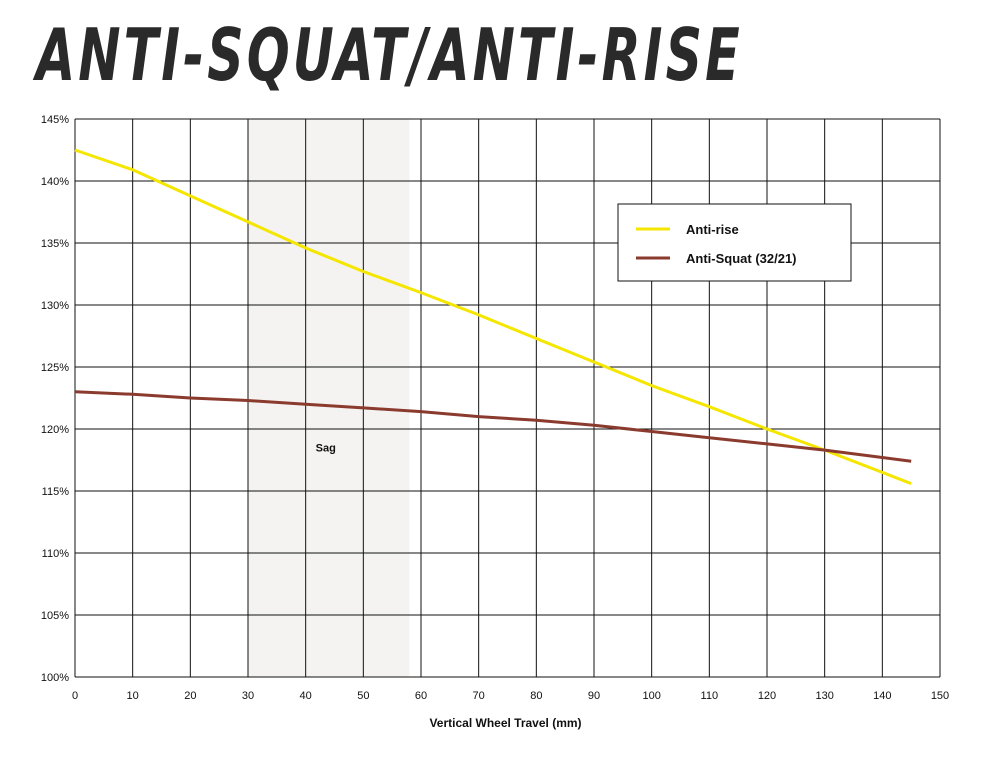 This screenshot has height=757, width=1000. I want to click on x-axis-label: Vertical Wheel Travel (mm), so click(505, 723).